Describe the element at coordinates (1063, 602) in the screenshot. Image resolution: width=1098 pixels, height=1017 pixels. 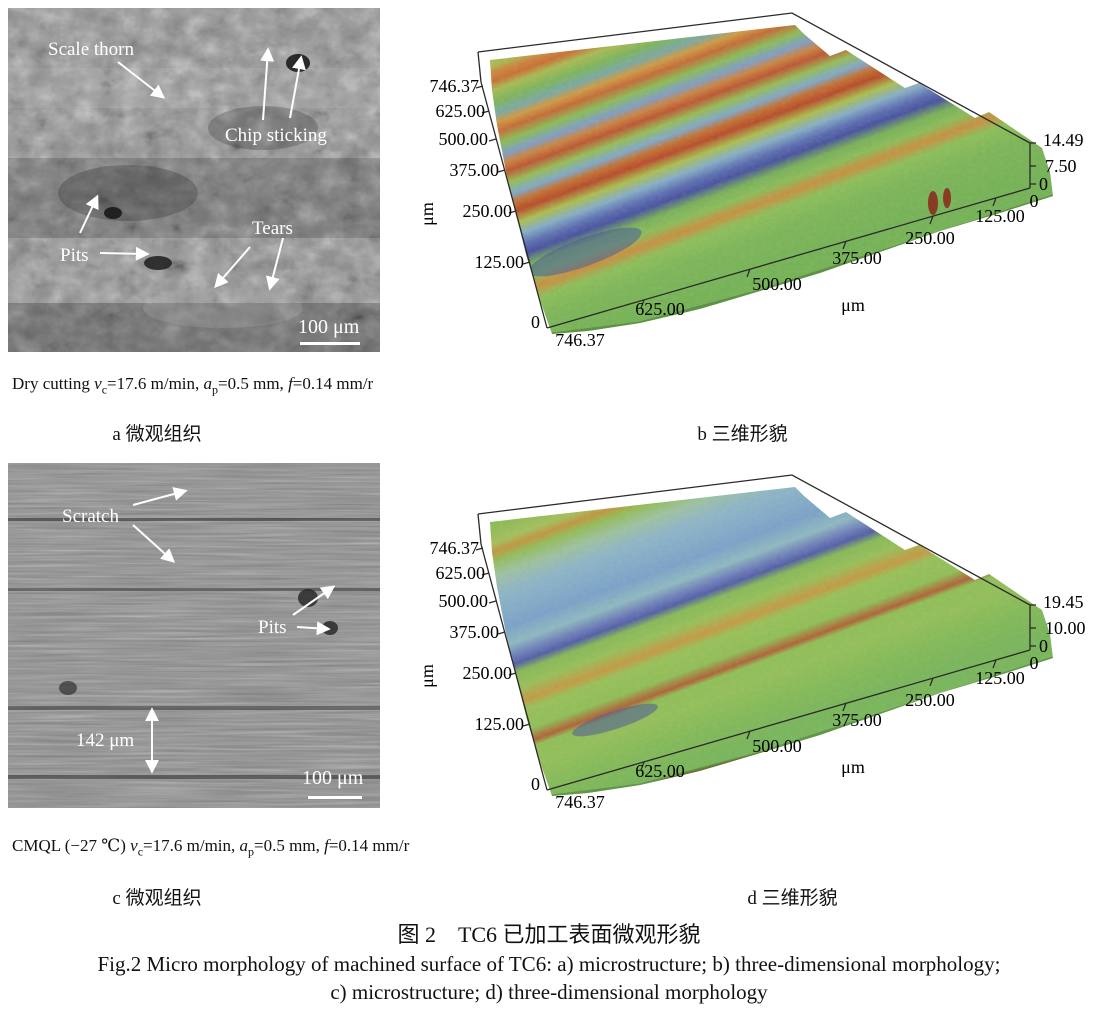
I see `d-z-tick: 19.45` at that location.